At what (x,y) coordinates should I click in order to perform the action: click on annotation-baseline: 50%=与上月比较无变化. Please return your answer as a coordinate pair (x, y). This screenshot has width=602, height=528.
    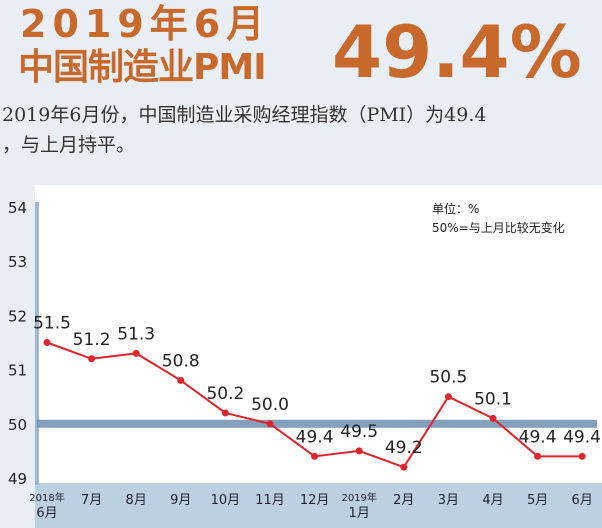
    Looking at the image, I should click on (498, 227).